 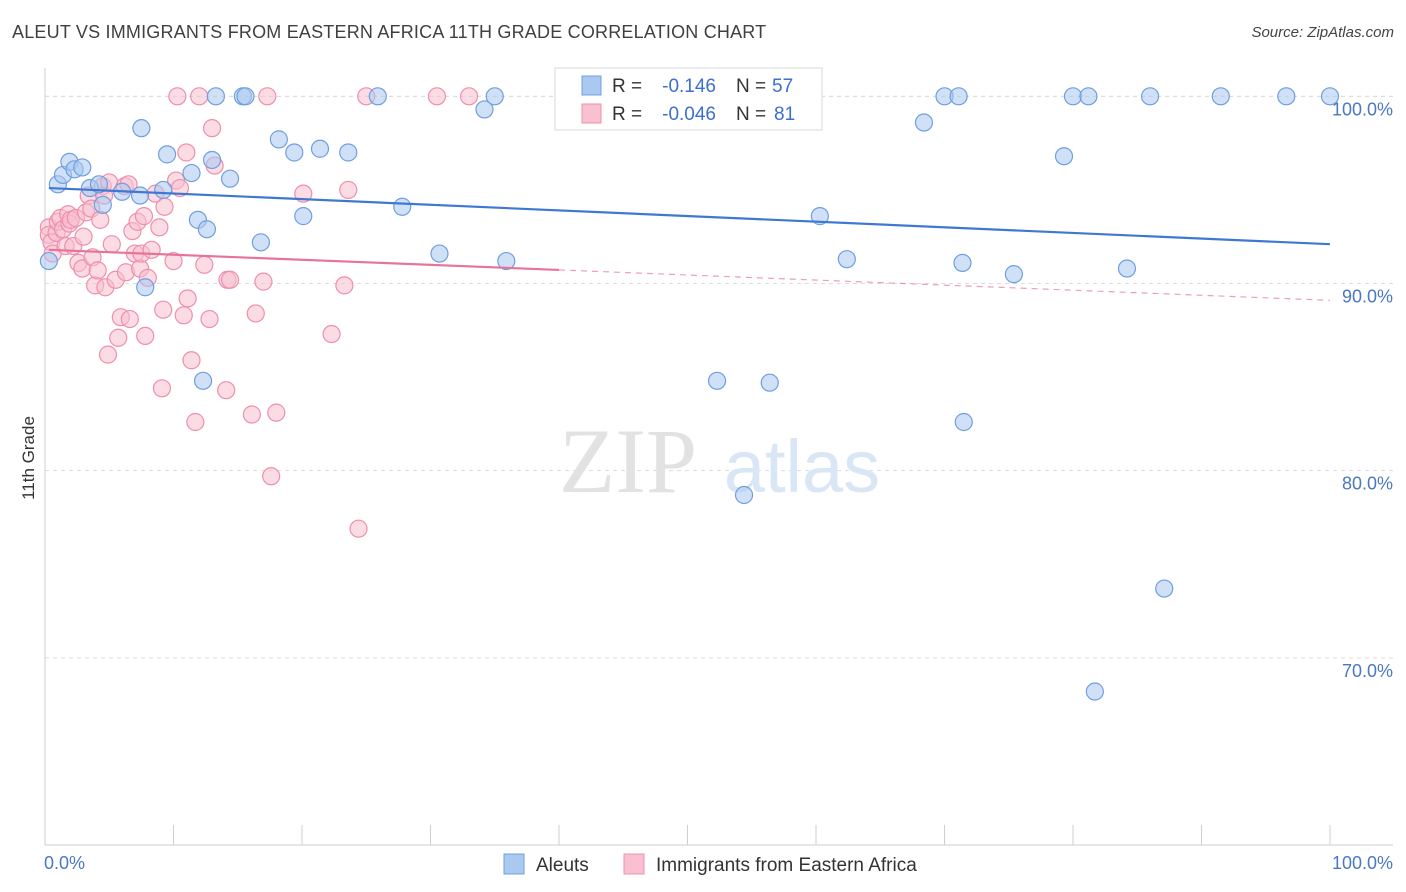 What do you see at coordinates (944, 285) in the screenshot?
I see `immigrants-trend-line-extension` at bounding box center [944, 285].